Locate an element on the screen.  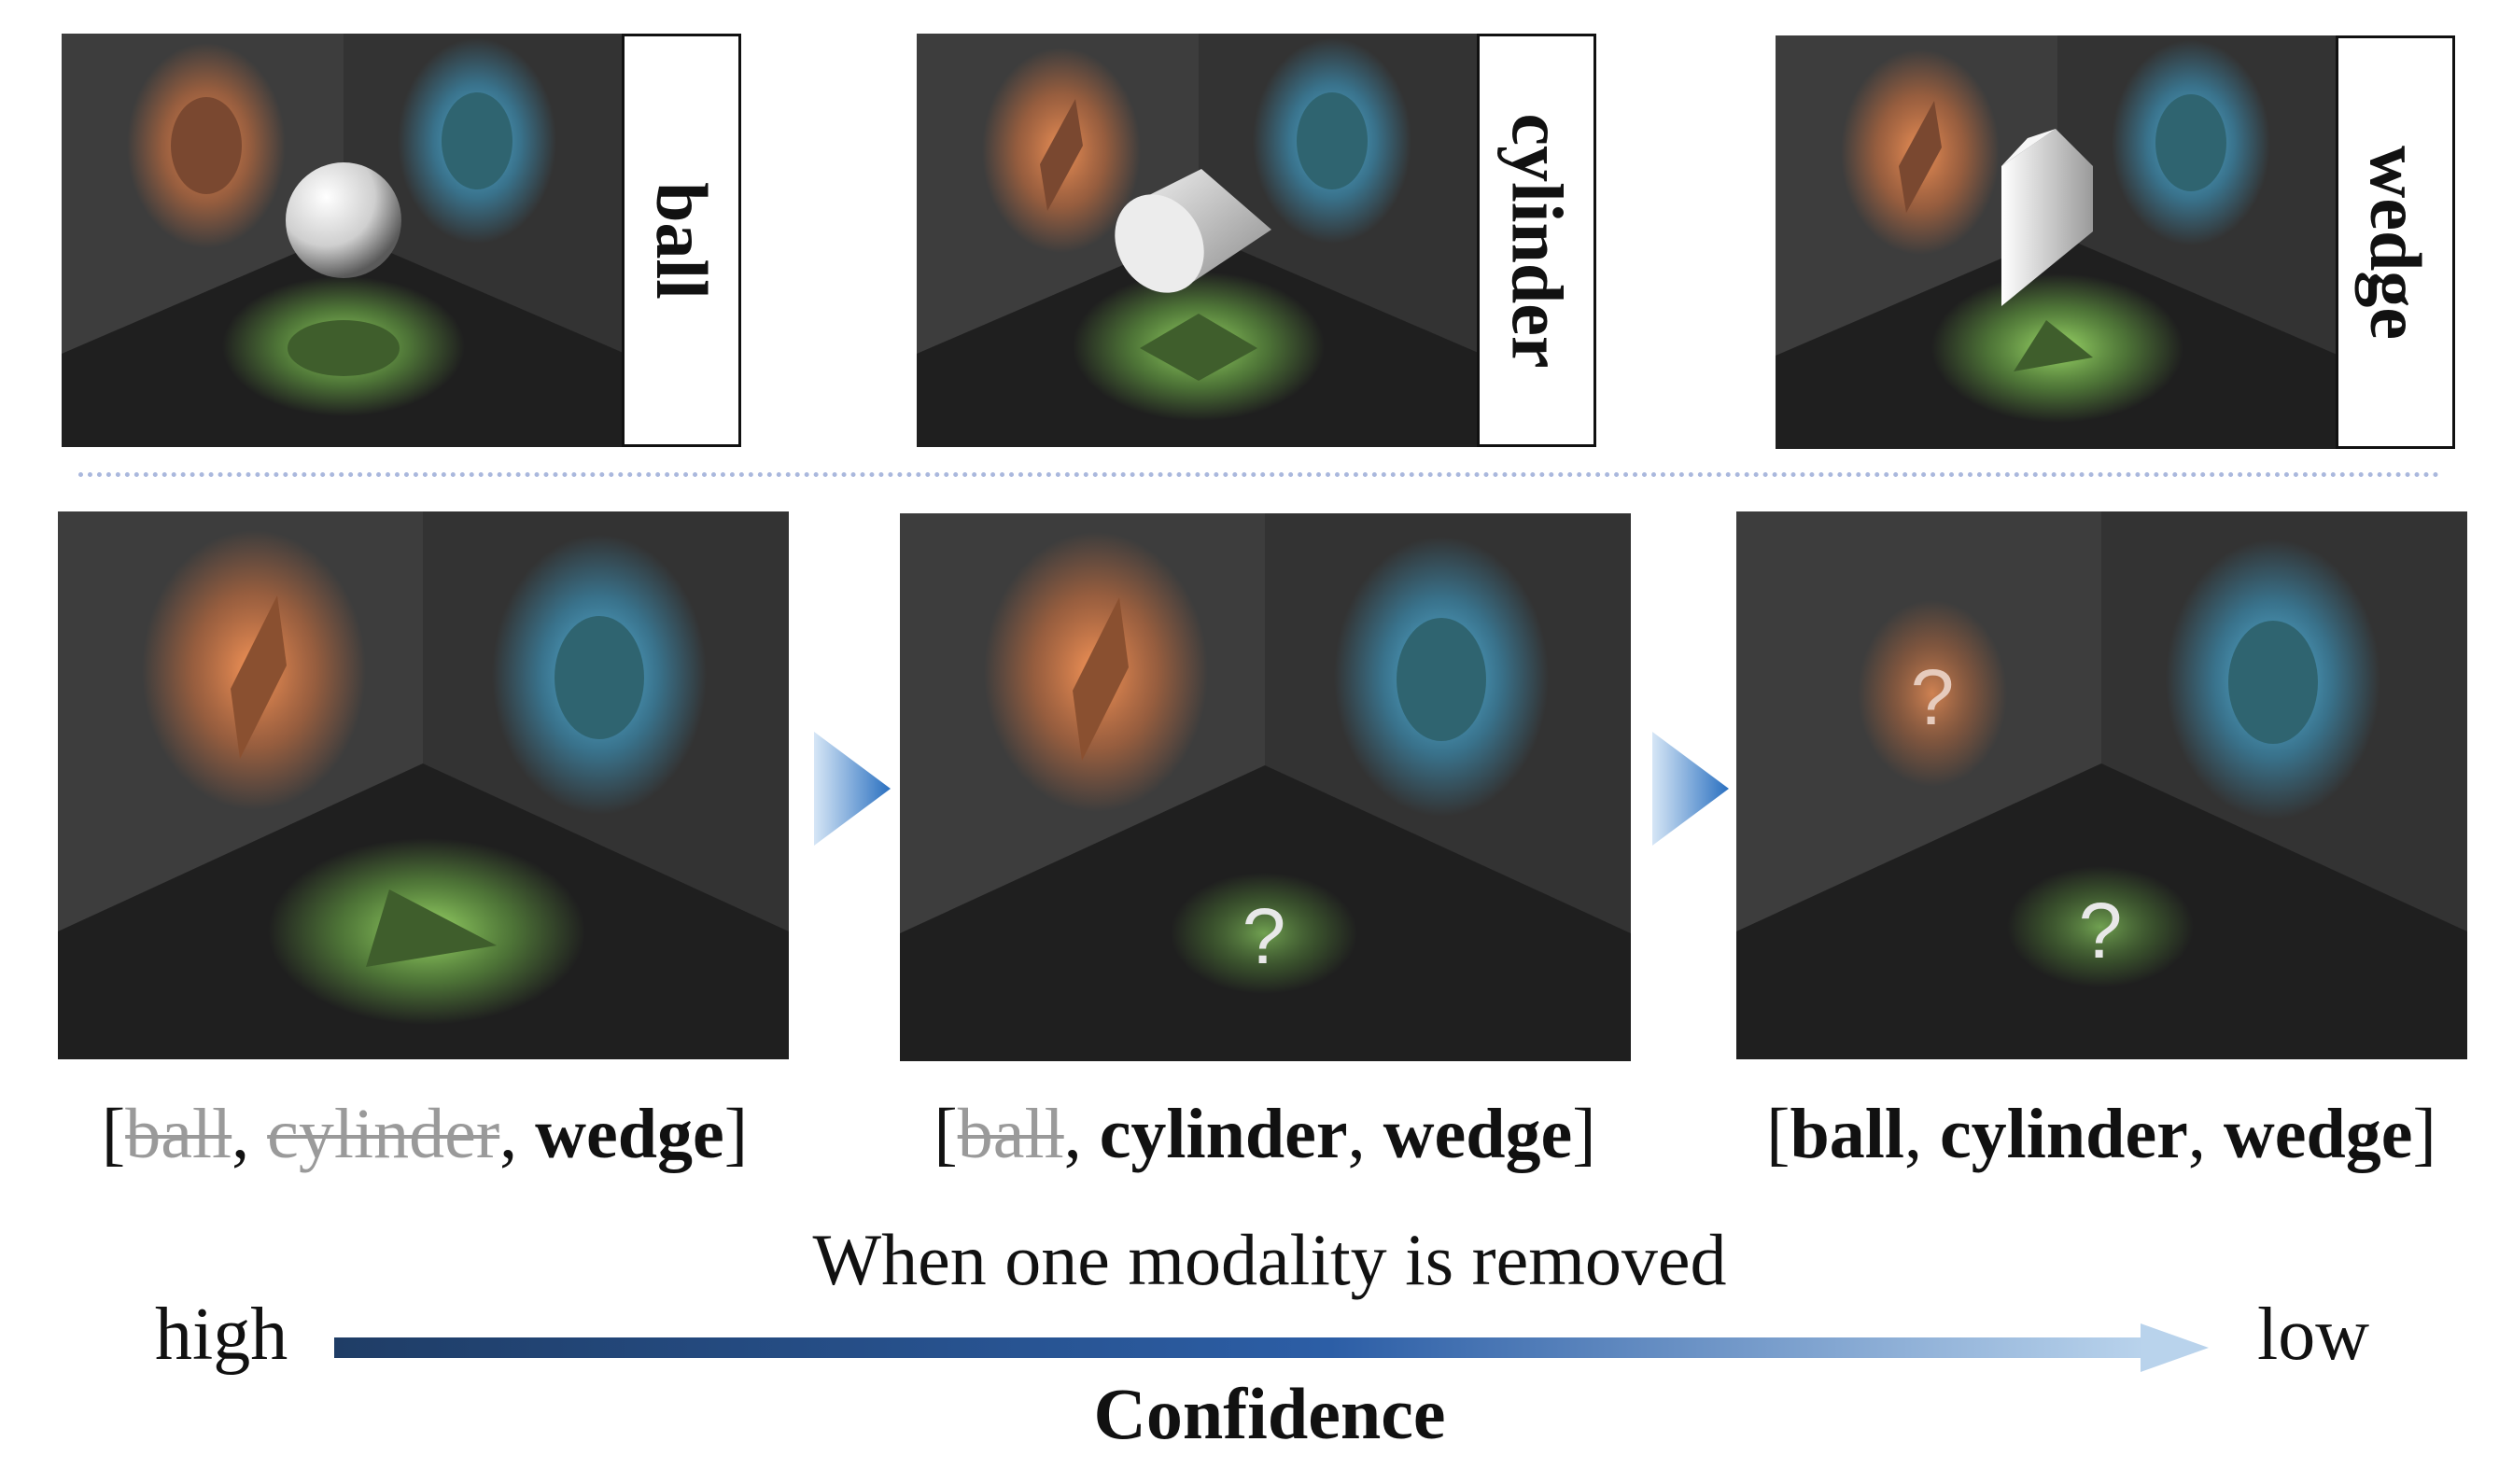
green-rhombus is located at coordinates (1198, 347).